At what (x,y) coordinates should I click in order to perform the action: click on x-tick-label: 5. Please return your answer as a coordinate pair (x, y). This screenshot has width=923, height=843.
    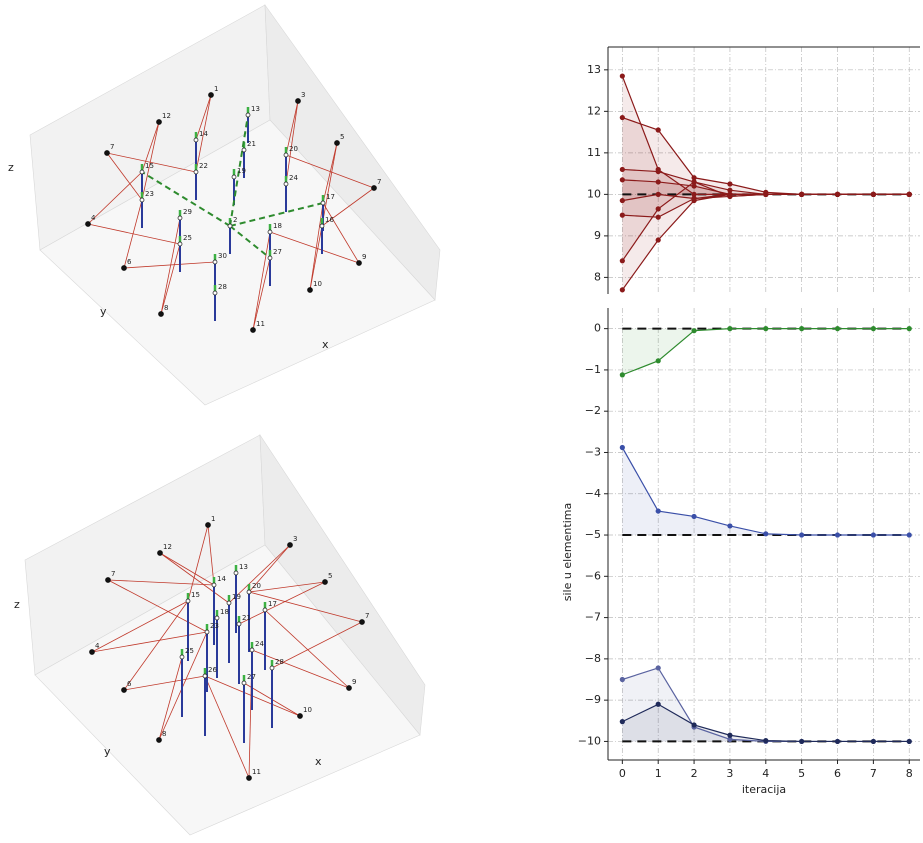
    Looking at the image, I should click on (801, 773).